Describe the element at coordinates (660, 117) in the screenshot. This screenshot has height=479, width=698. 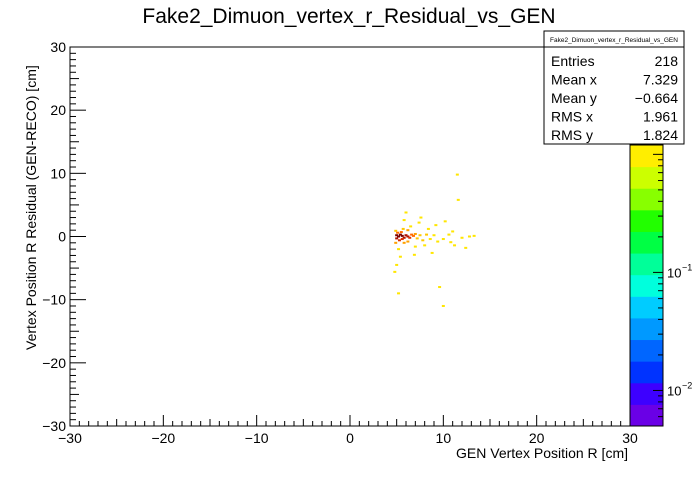
I see `stats-value: 1.961` at that location.